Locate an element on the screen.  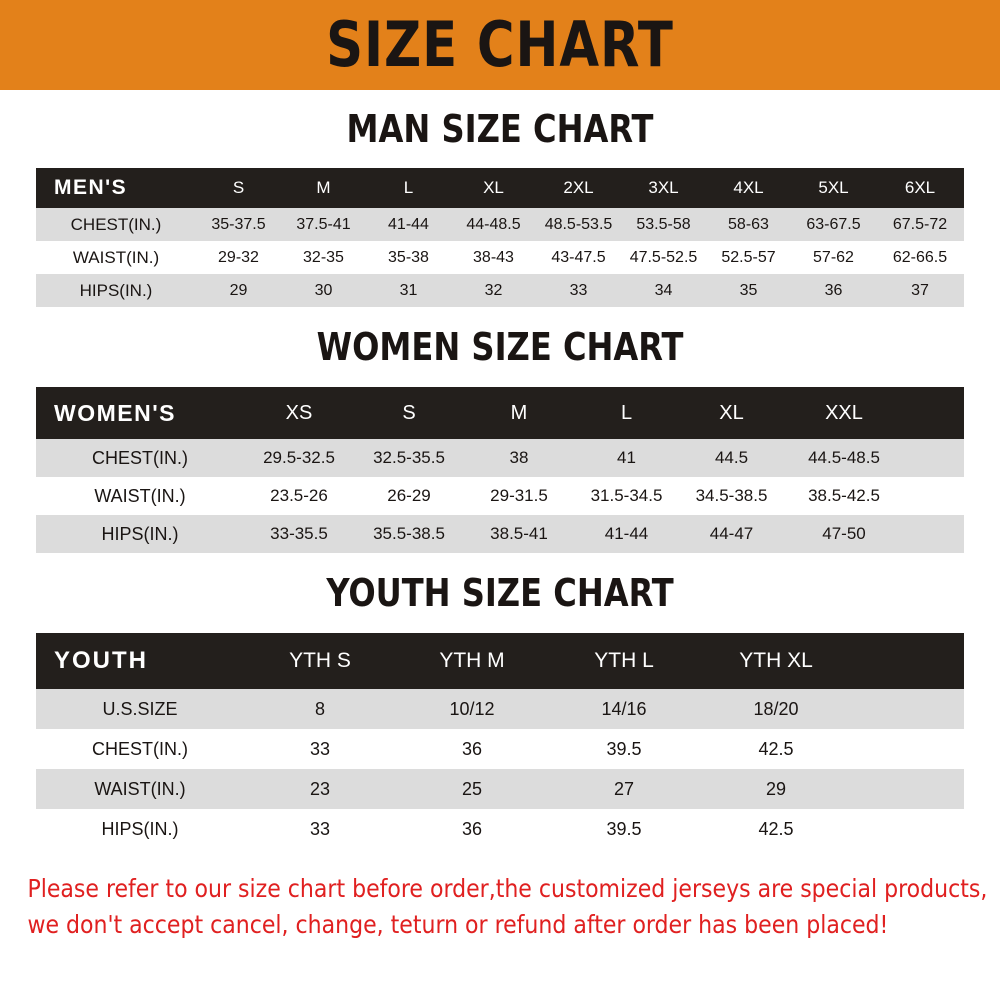
man-size-col-8: 6XL is located at coordinates (920, 188).